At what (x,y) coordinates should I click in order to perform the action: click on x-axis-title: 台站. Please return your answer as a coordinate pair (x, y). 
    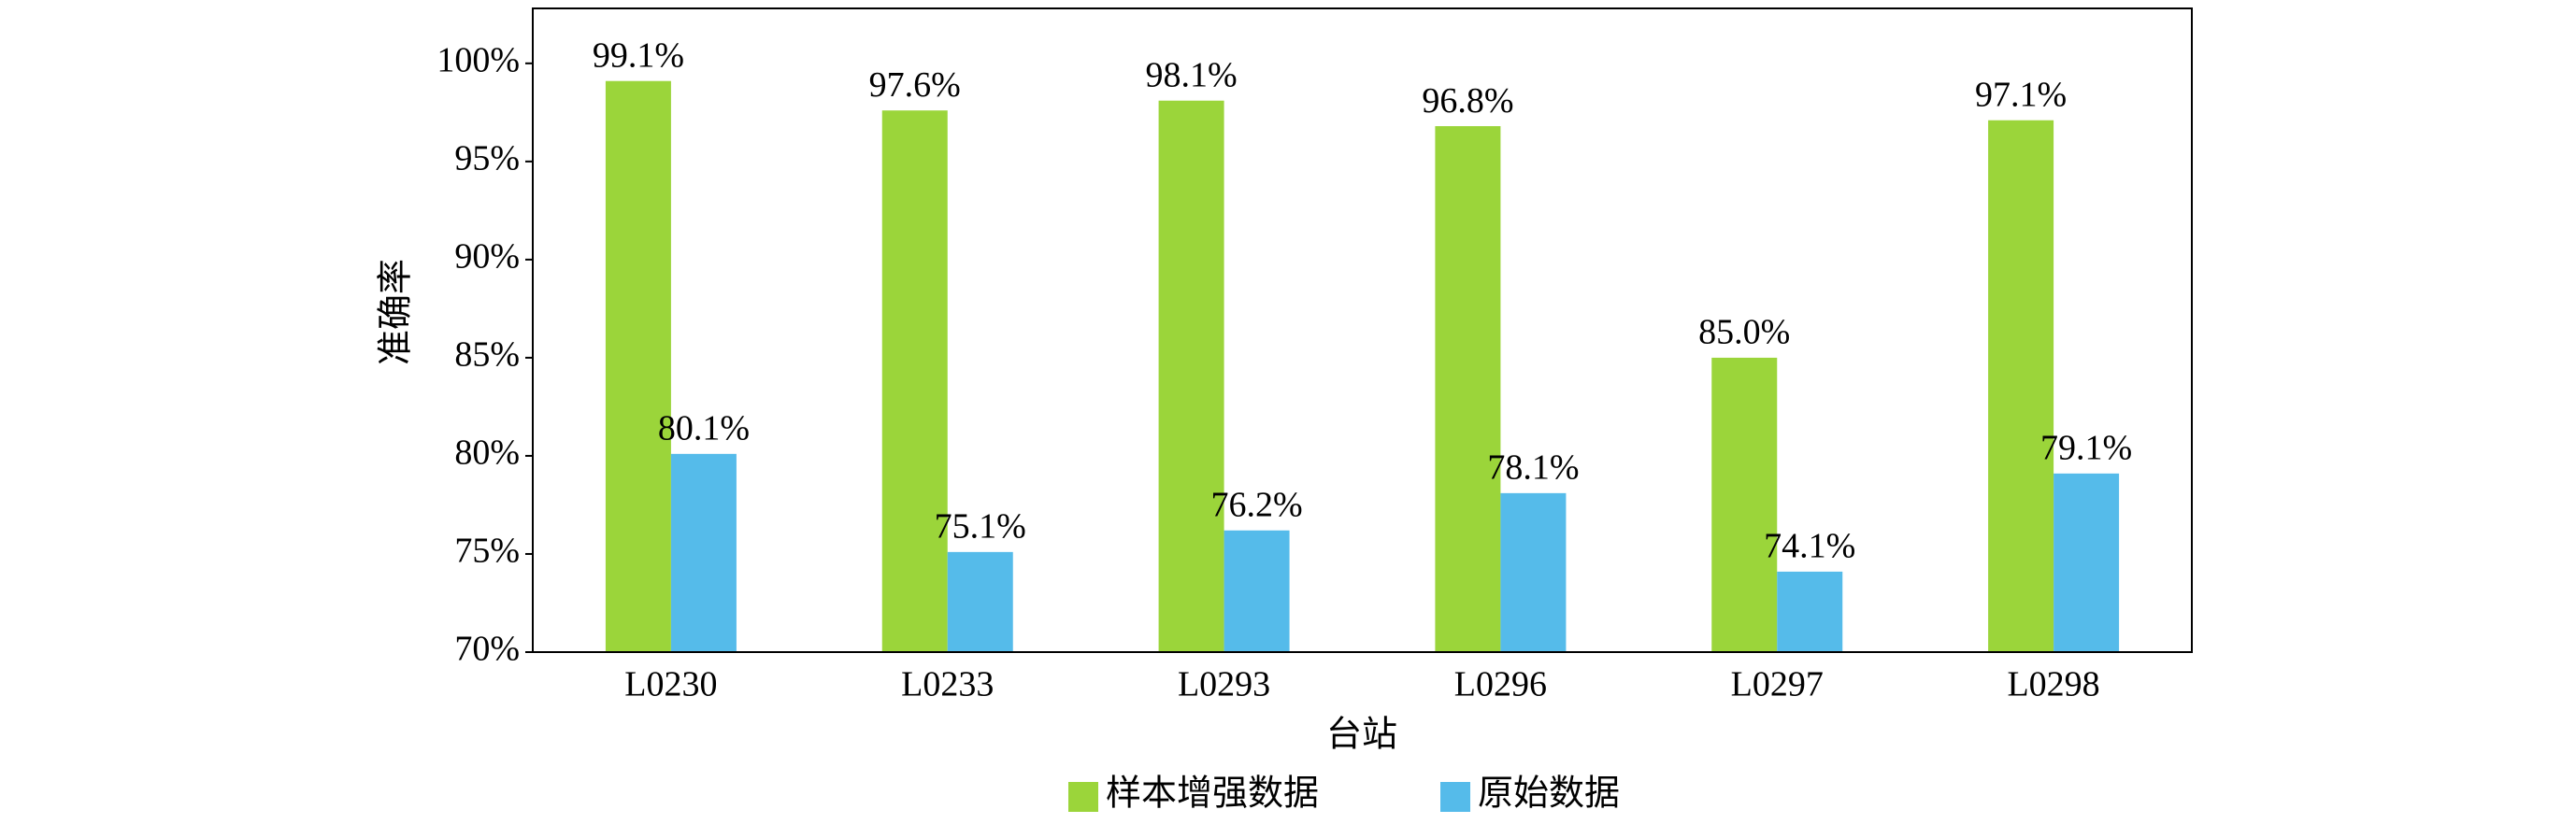
    Looking at the image, I should click on (1361, 735).